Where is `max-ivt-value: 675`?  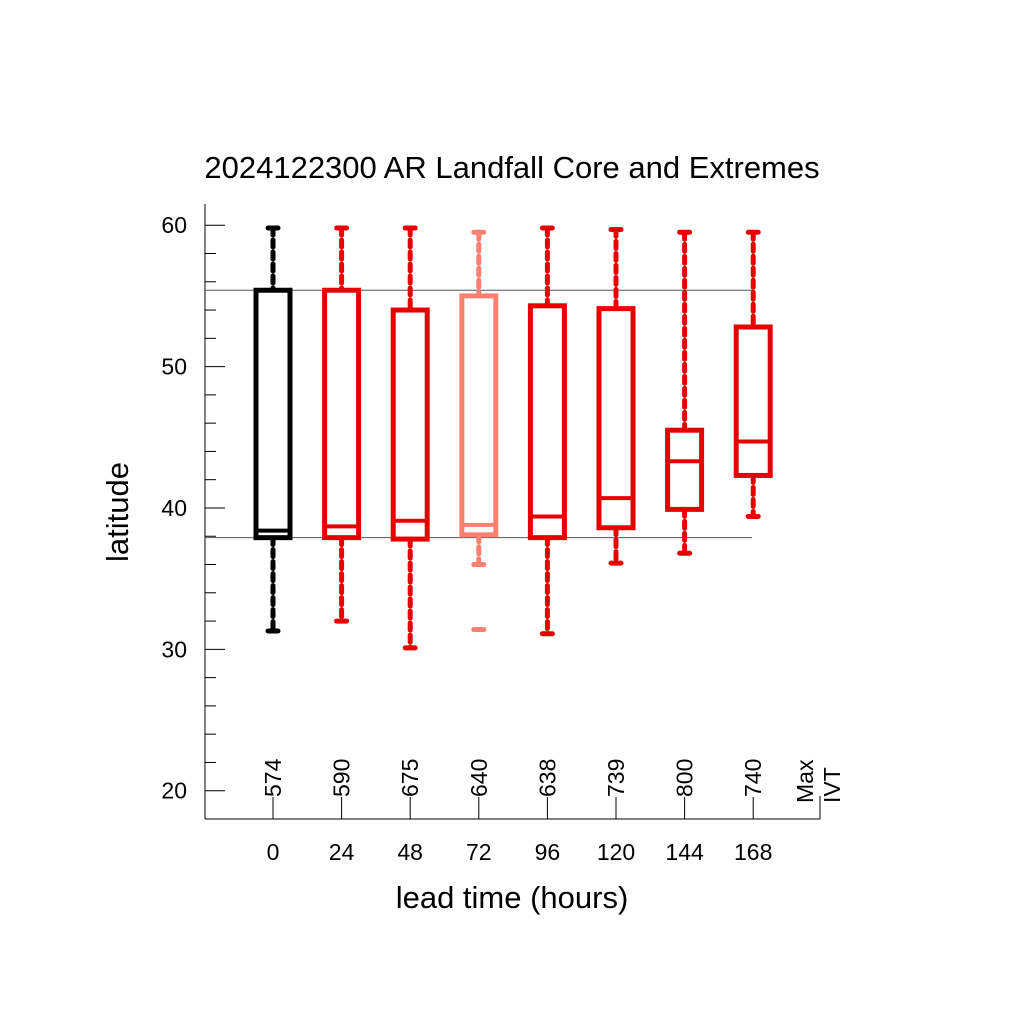
max-ivt-value: 675 is located at coordinates (410, 778).